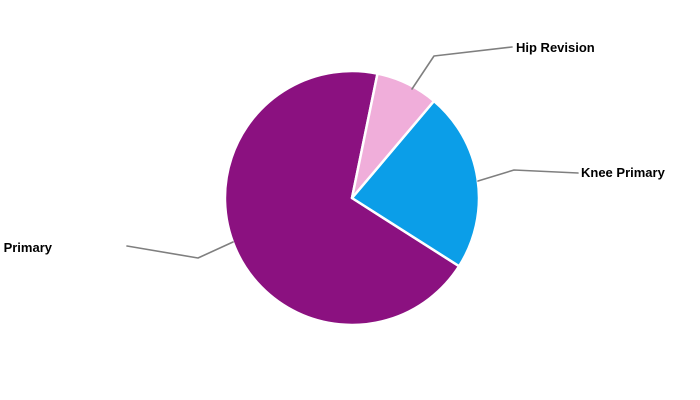 The width and height of the screenshot is (700, 400). Describe the element at coordinates (393, 136) in the screenshot. I see `pie-slice-hip-revision` at that location.